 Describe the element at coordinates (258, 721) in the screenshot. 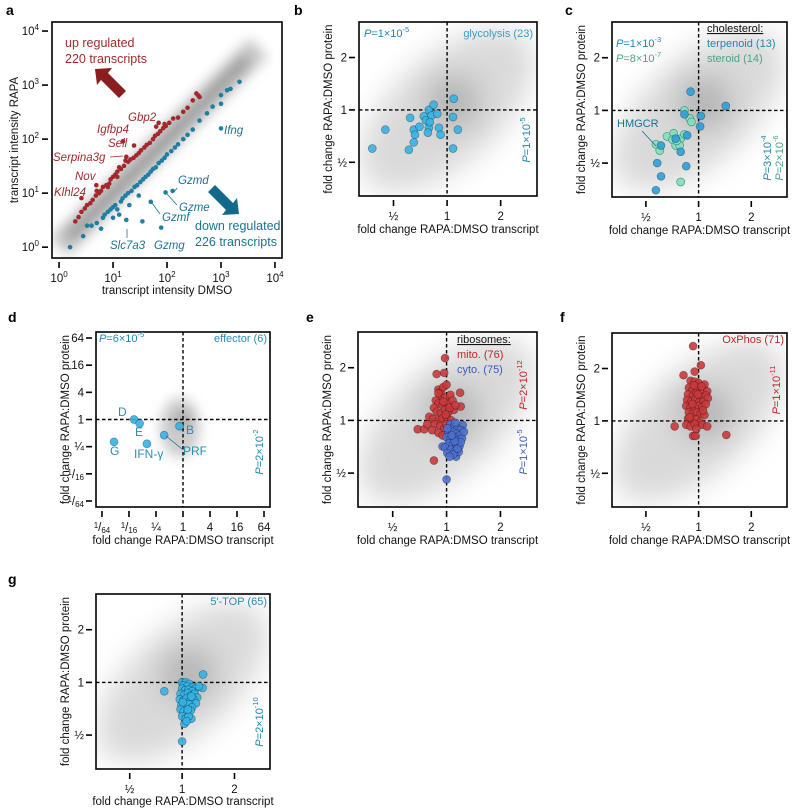

I see `p-value: P=2×10-10` at that location.